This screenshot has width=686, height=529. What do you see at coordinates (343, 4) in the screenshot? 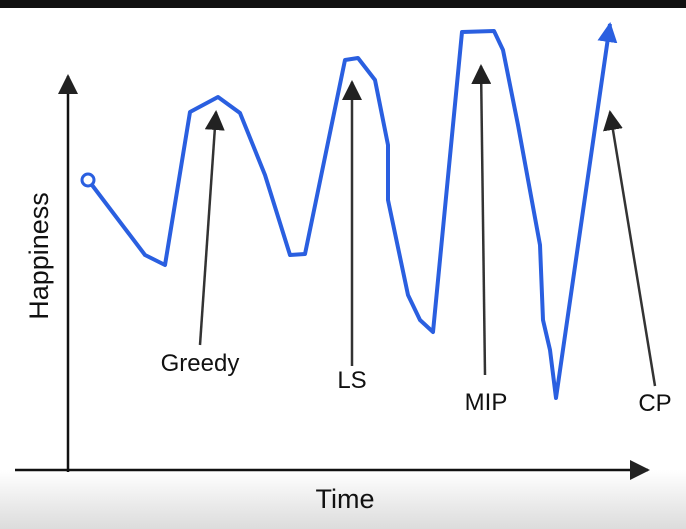
I see `top-bar` at bounding box center [343, 4].